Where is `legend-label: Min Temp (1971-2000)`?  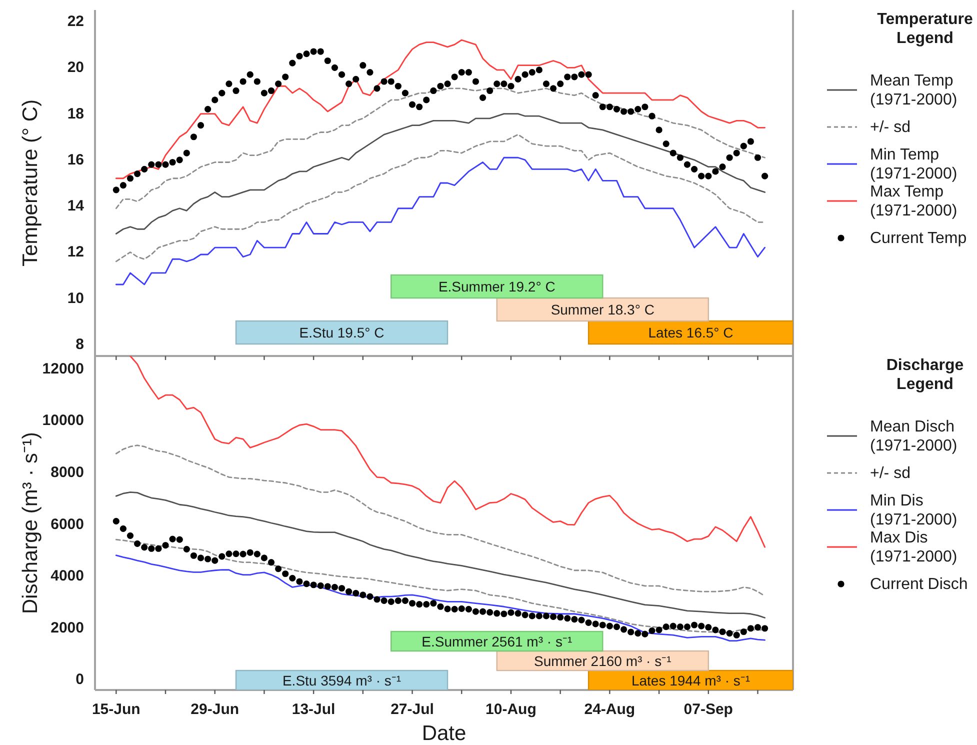
legend-label: Min Temp (1971-2000) is located at coordinates (914, 164).